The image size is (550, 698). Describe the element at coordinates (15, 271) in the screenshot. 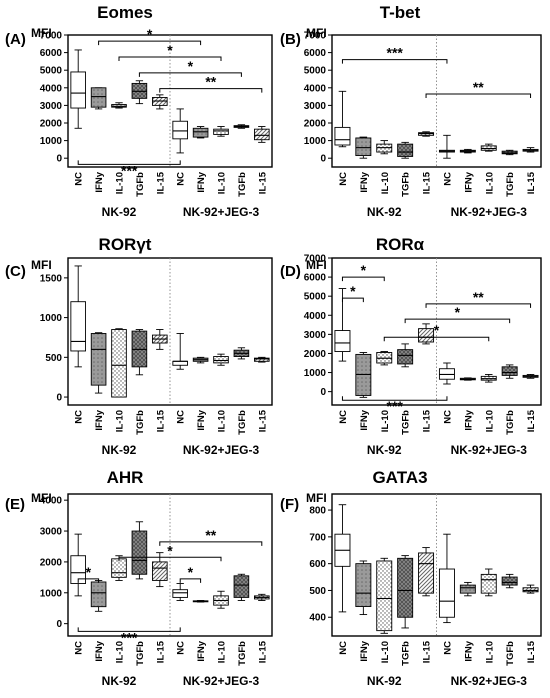

I see `panel-label: (C)` at that location.